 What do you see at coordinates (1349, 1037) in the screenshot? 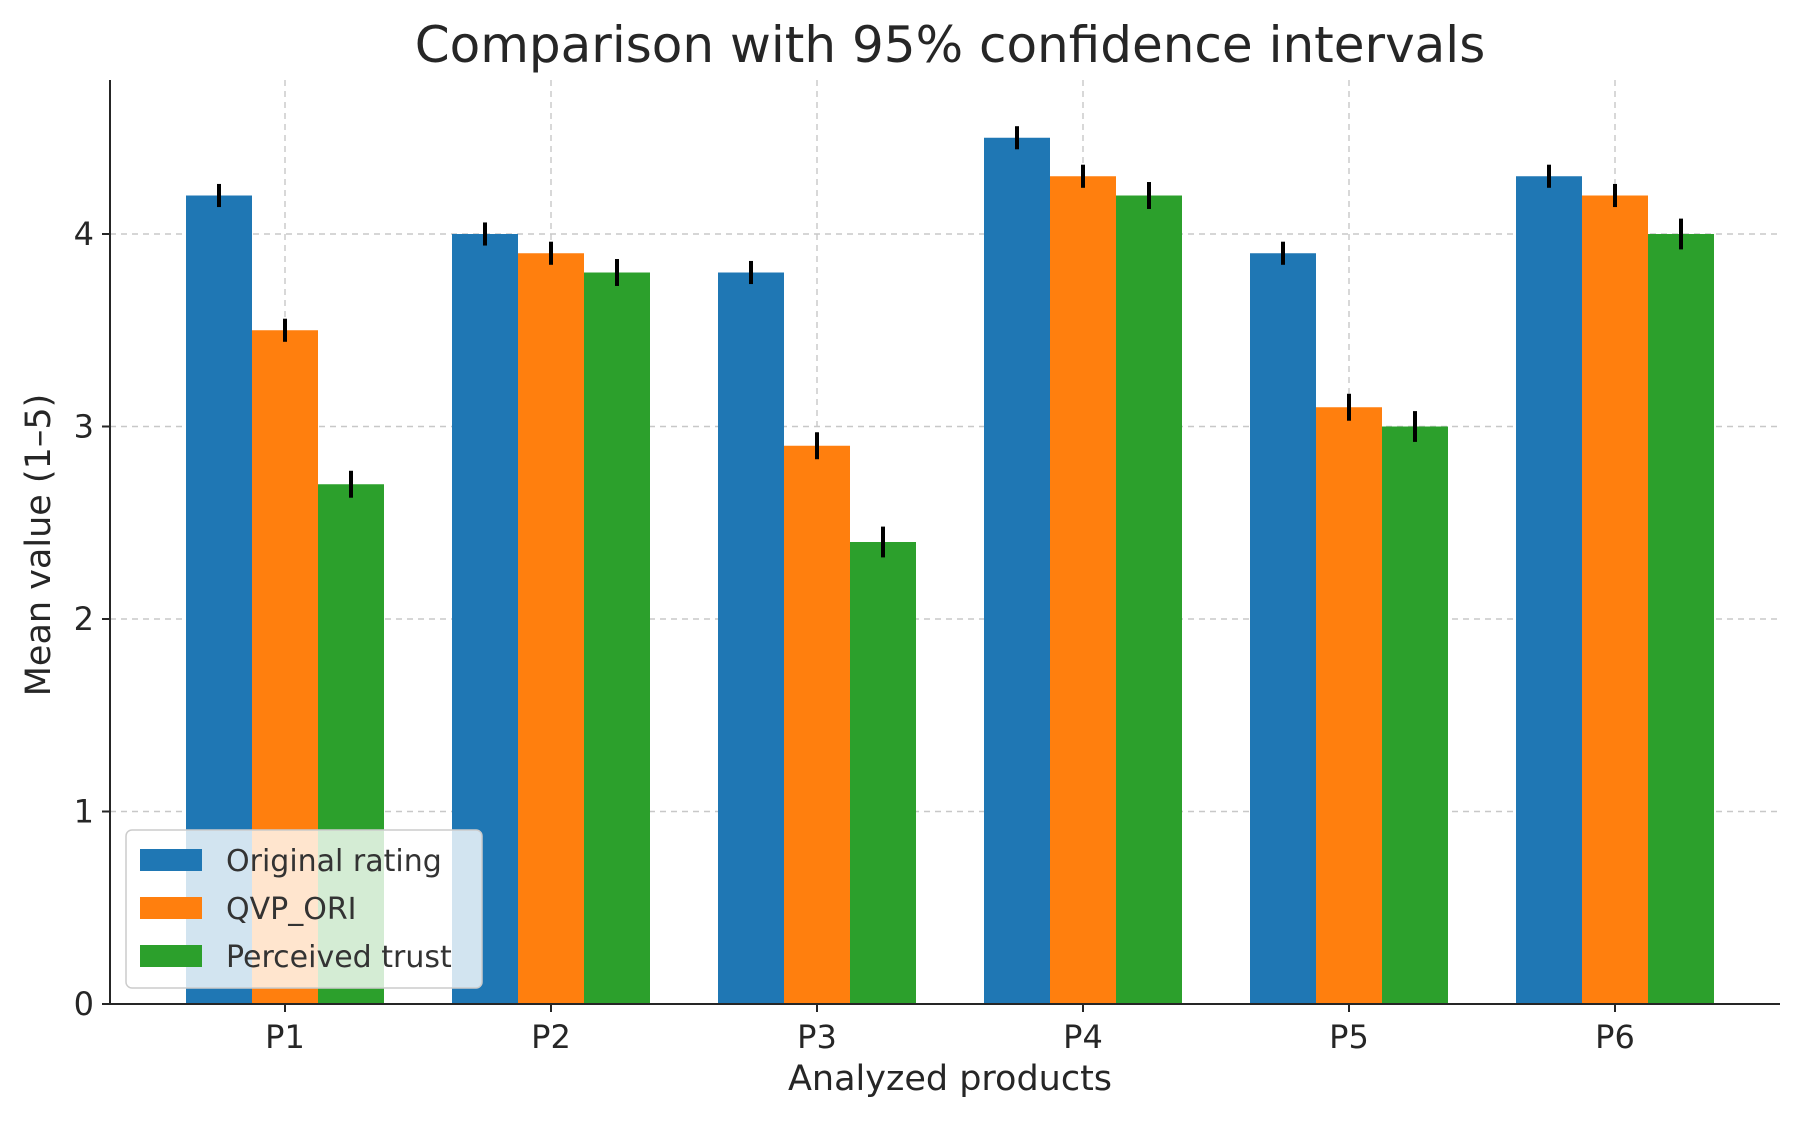
I see `x-tick-label: P5` at bounding box center [1349, 1037].